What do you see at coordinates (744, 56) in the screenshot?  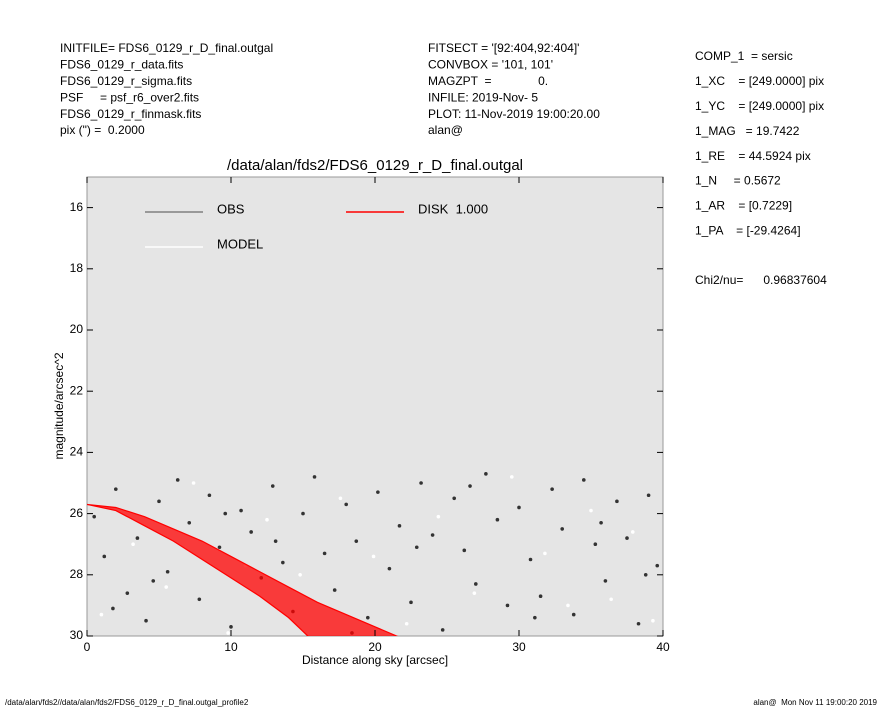 I see `param-line: COMP_1 = sersic` at bounding box center [744, 56].